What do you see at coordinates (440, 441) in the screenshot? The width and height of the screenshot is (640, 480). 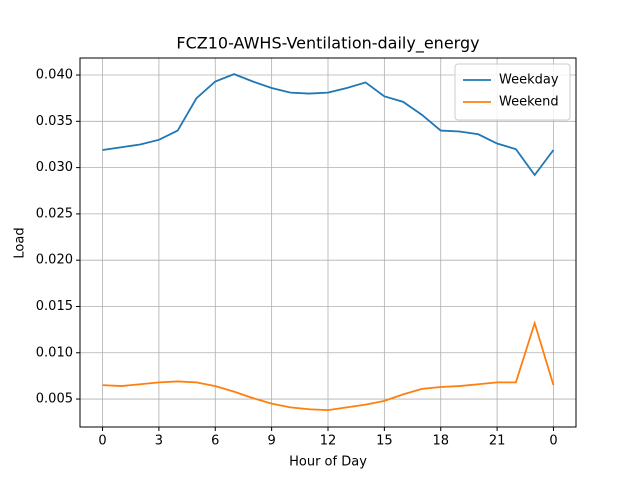 I see `x-tick-label: 18` at bounding box center [440, 441].